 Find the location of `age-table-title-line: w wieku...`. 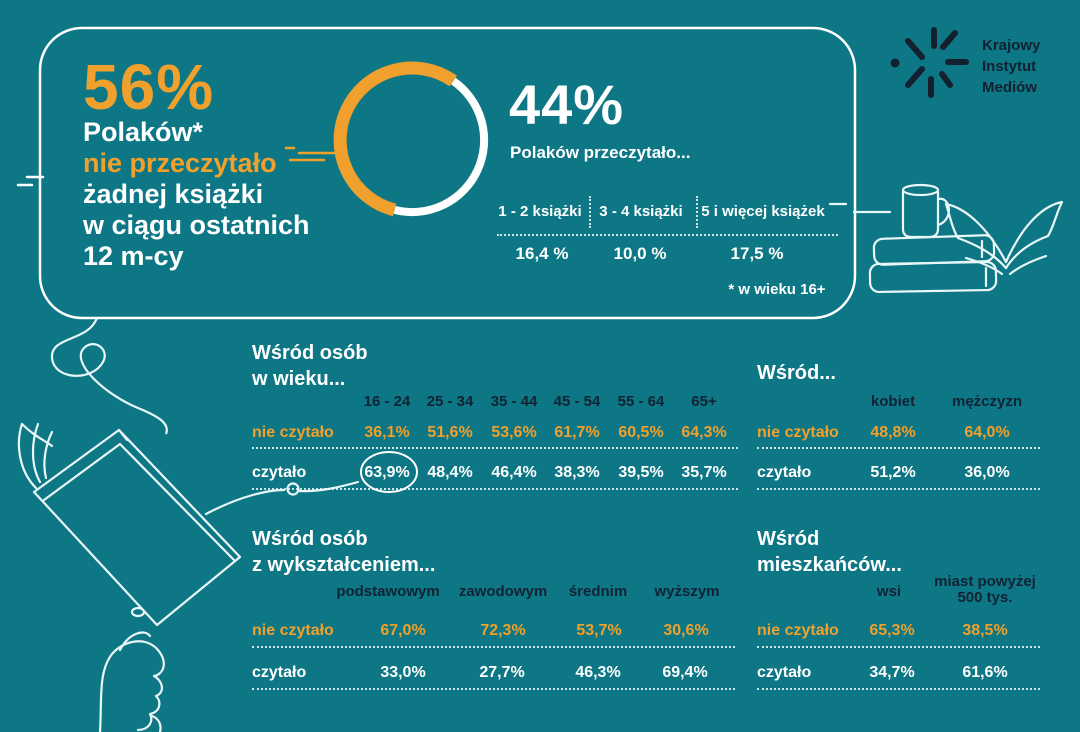

age-table-title-line: w wieku... is located at coordinates (299, 379).